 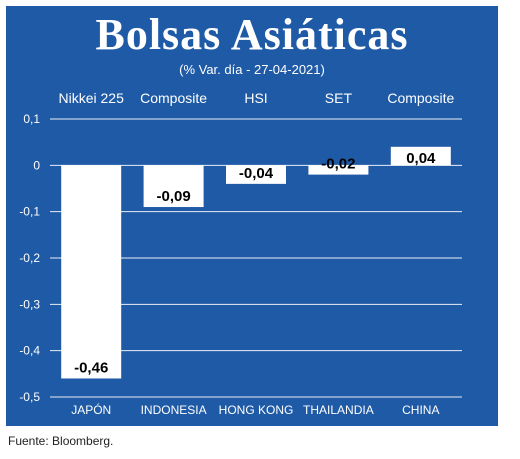 I want to click on bar-value-label: -0,09, so click(x=173, y=196).